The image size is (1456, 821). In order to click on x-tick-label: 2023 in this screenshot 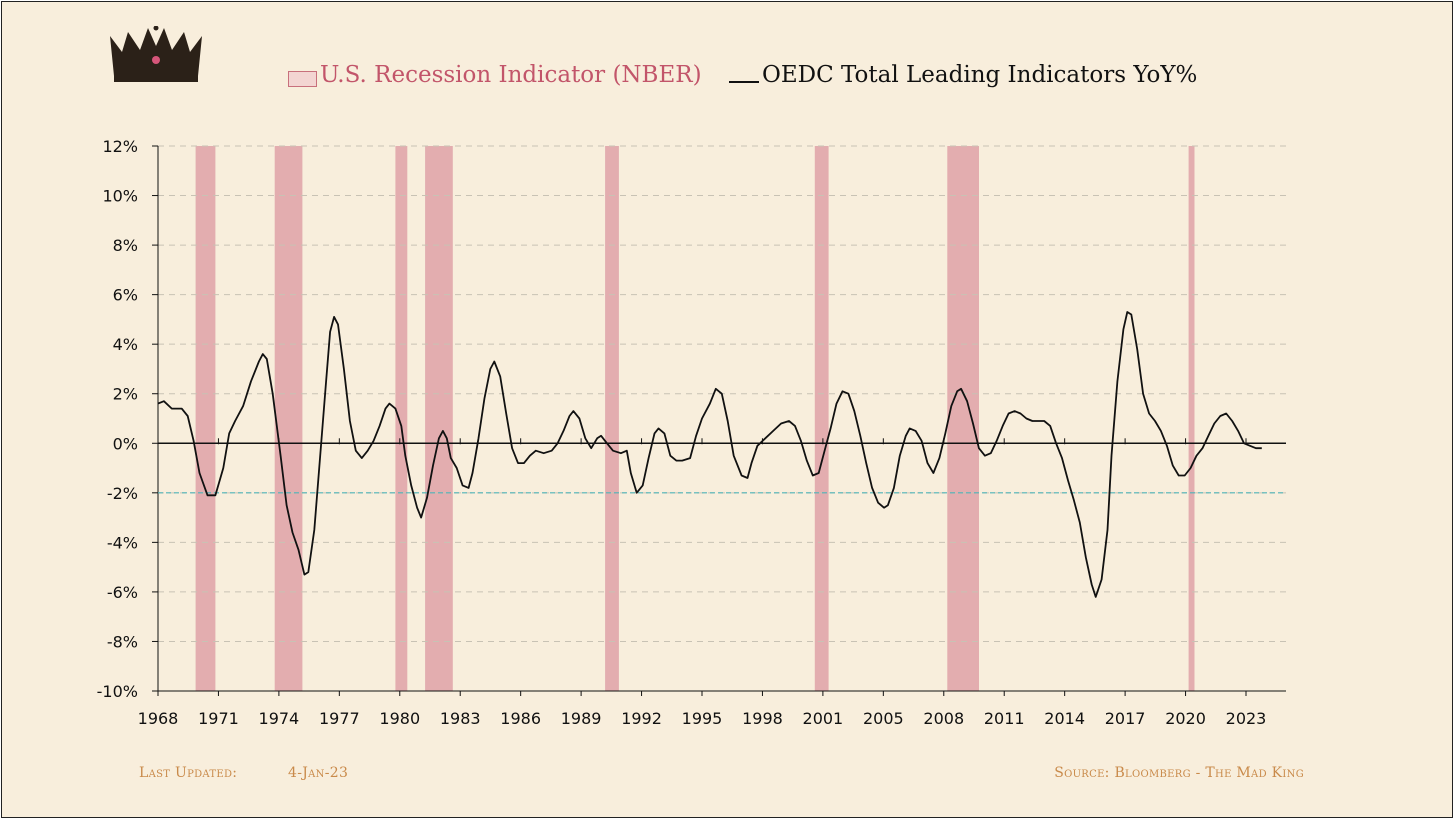, I will do `click(1246, 718)`.